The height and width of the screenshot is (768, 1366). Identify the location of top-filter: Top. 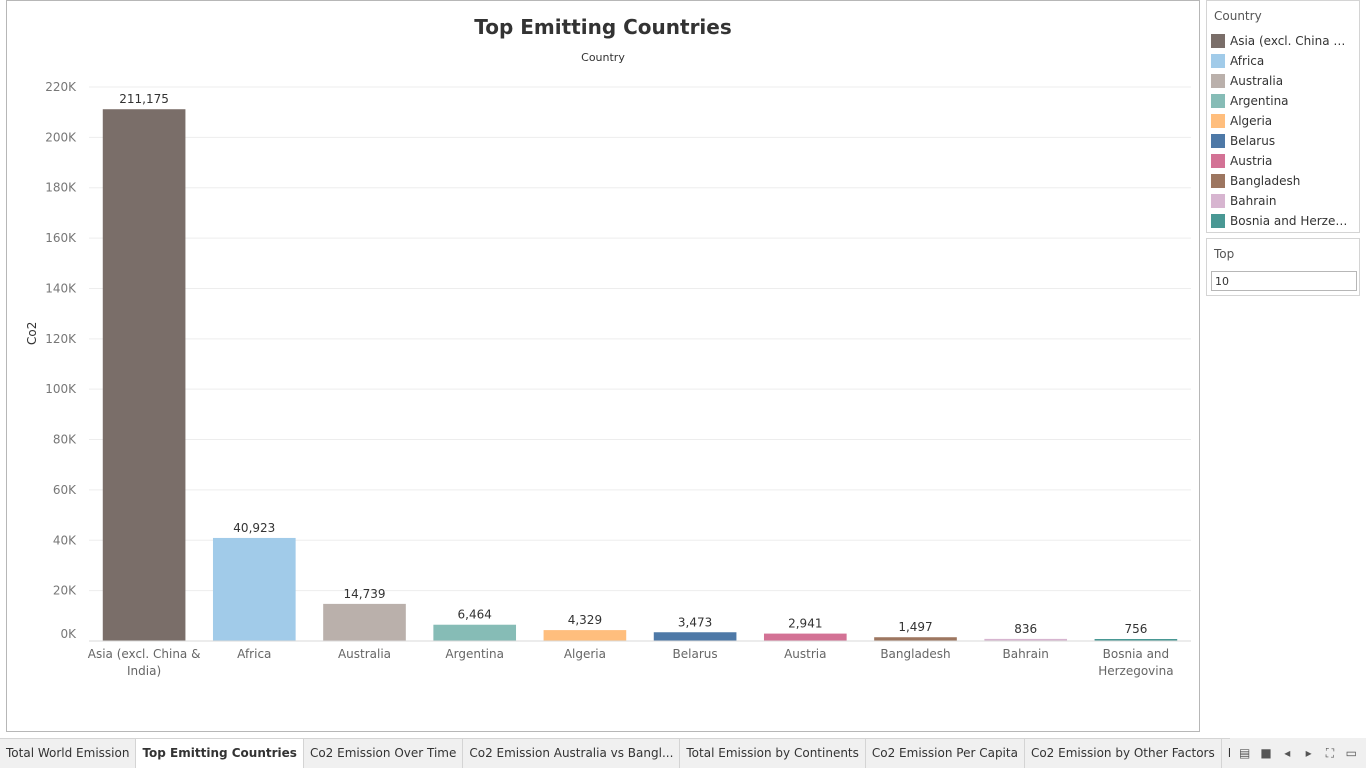
(1283, 267).